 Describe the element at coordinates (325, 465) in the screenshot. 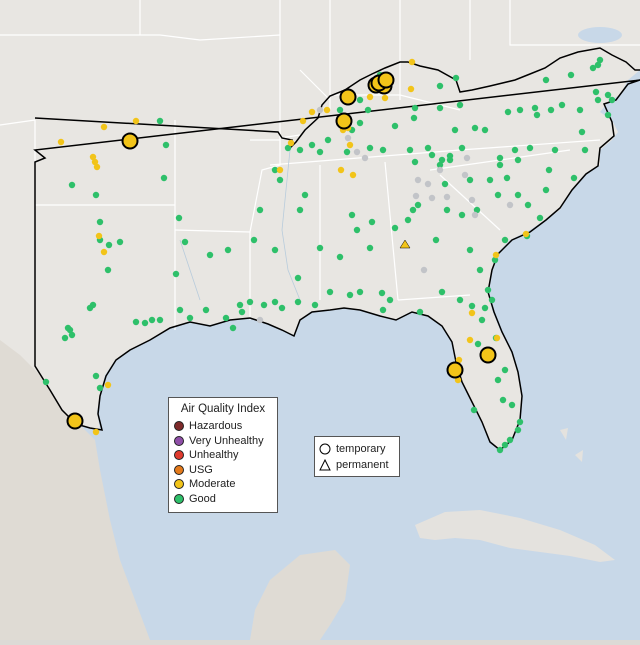

I see `triangle-outline-icon` at that location.